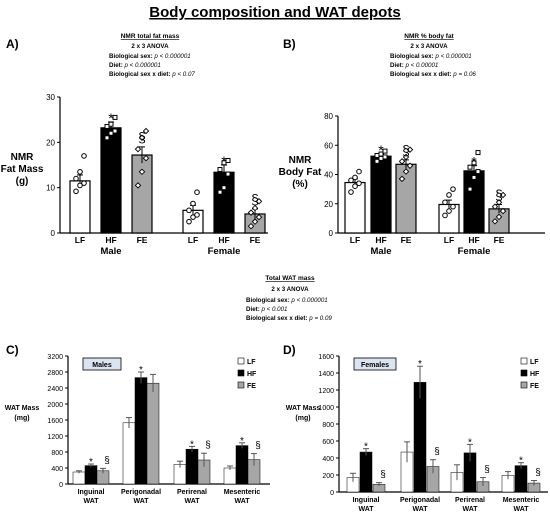  I want to click on panel-c-group-3-line-0: Mesenteric, so click(242, 492).